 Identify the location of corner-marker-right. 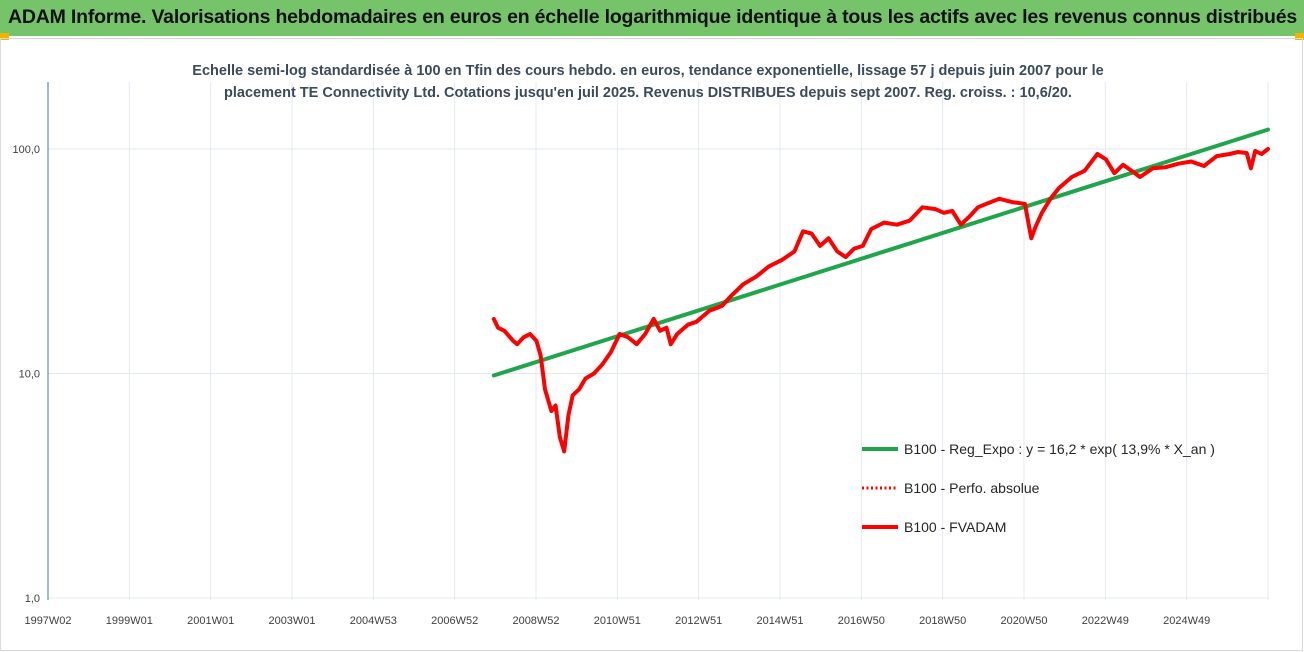
(1299, 36).